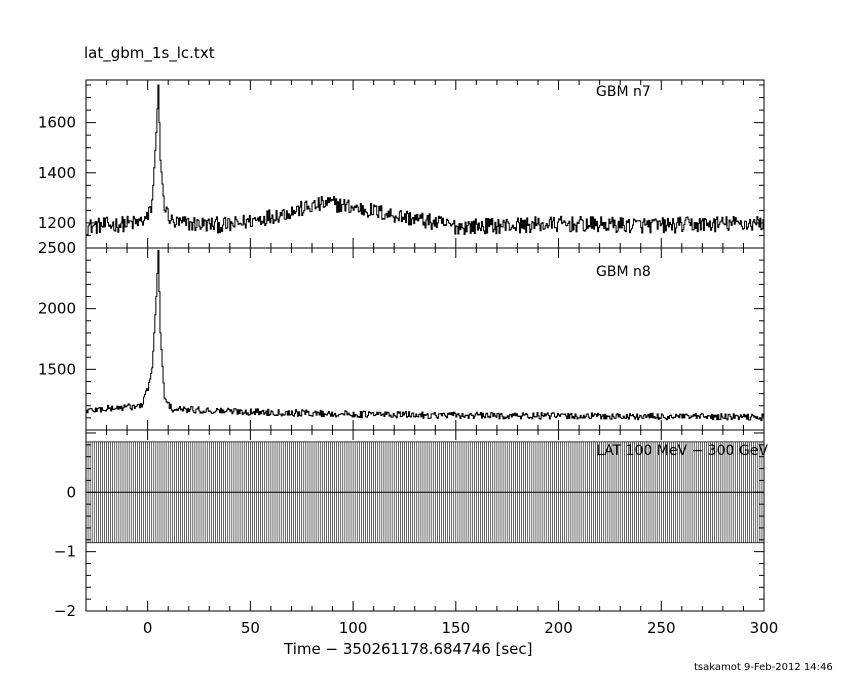 This screenshot has height=680, width=850. I want to click on x-tick-label: 200, so click(558, 628).